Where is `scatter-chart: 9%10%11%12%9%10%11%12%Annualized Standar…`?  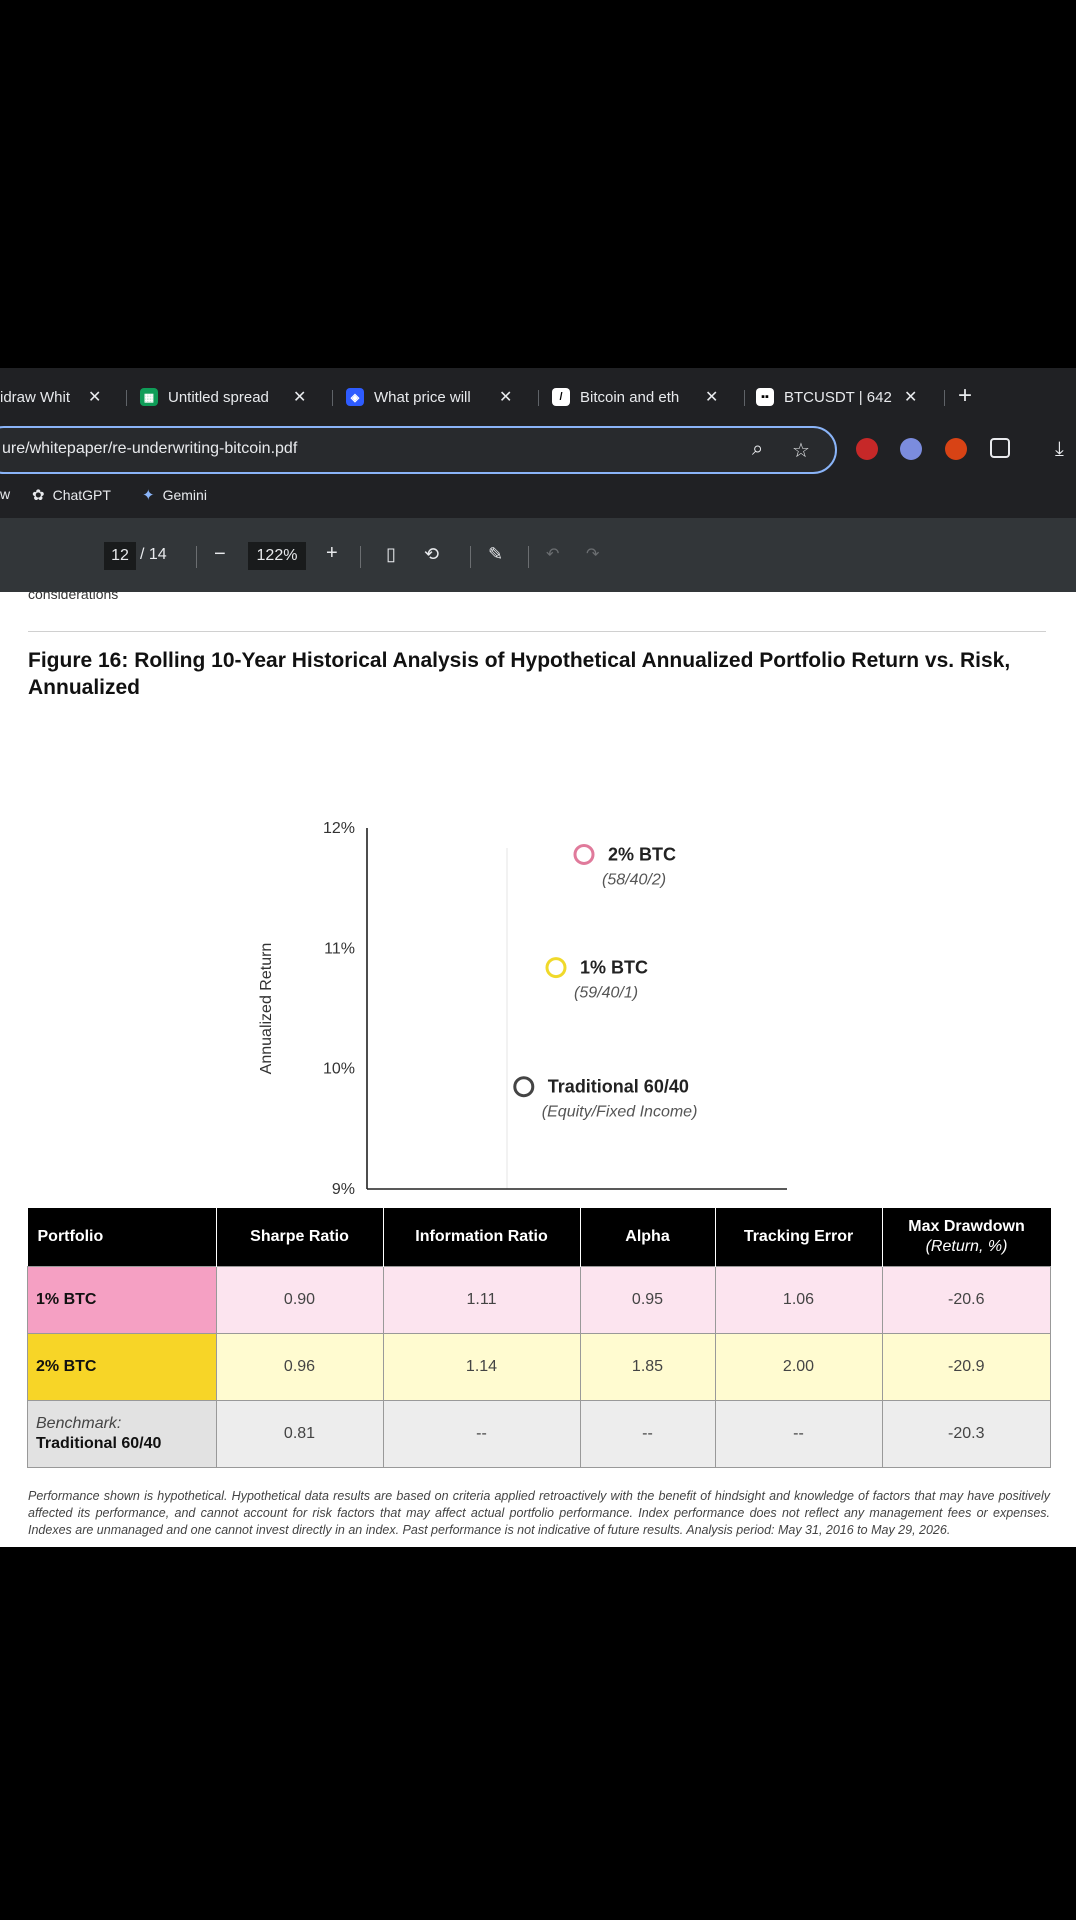
scatter-chart: 9%10%11%12%9%10%11%12%Annualized Standar… is located at coordinates (530, 1038).